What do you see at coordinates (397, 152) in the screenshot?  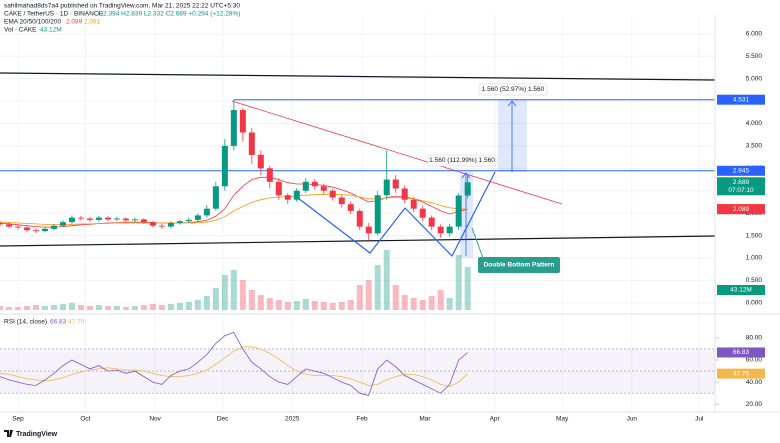 I see `trend-line-red` at bounding box center [397, 152].